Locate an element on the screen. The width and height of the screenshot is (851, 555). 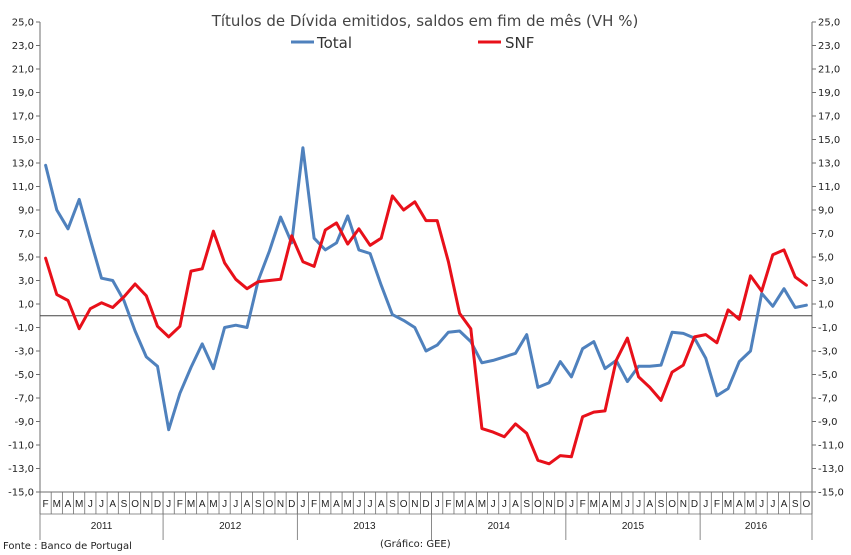
y-tick-label-left: -3,0 is located at coordinates (24, 352).